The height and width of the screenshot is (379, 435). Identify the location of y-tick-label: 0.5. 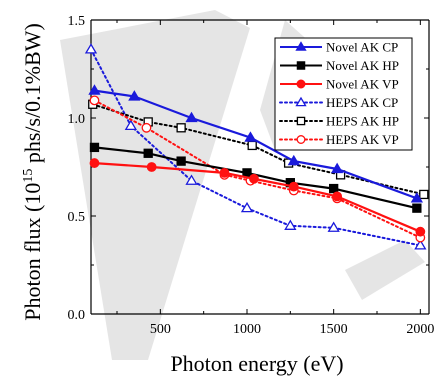
(77, 217).